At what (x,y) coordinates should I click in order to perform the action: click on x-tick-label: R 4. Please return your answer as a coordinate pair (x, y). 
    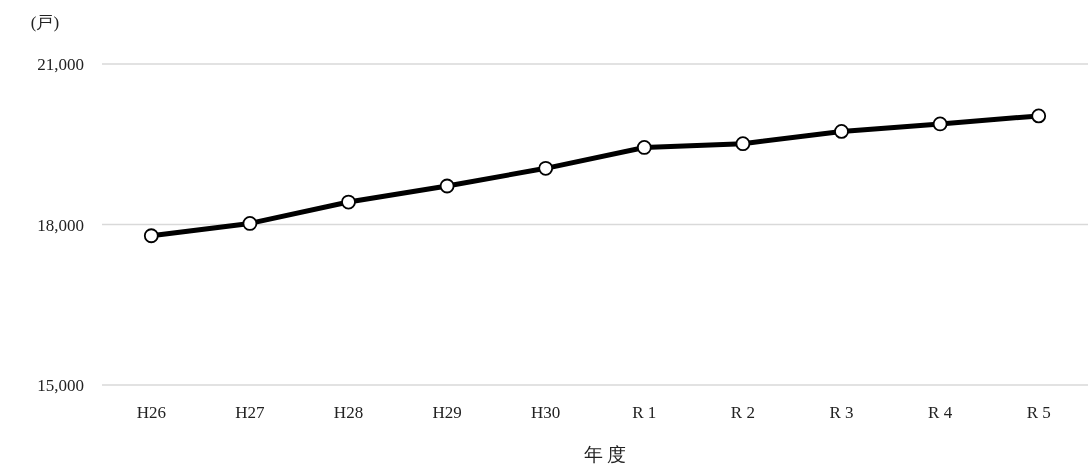
    Looking at the image, I should click on (940, 412).